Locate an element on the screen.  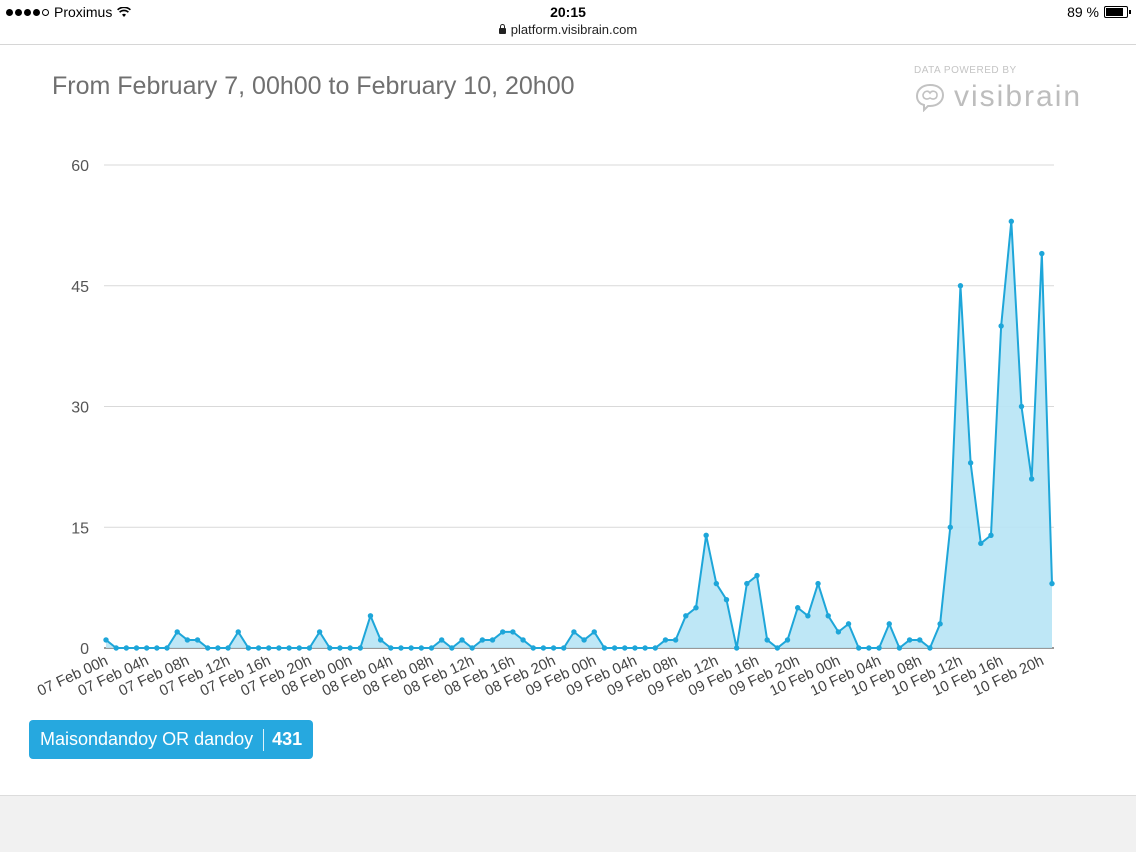
y-tick-label: 30 is located at coordinates (80, 408).